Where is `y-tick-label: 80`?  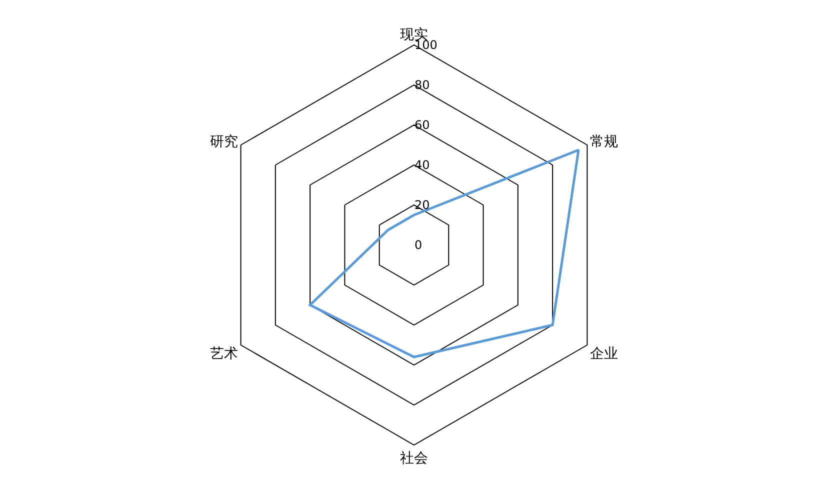
y-tick-label: 80 is located at coordinates (422, 85).